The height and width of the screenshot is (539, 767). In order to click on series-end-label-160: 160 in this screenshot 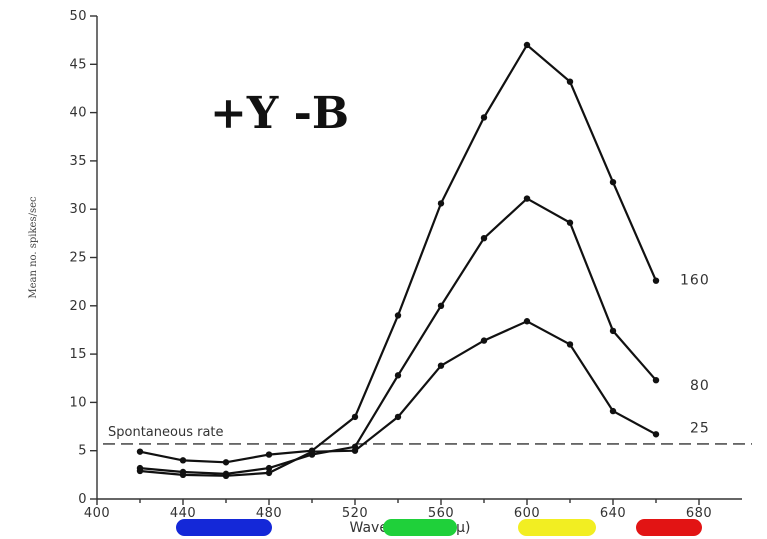, I will do `click(695, 281)`.